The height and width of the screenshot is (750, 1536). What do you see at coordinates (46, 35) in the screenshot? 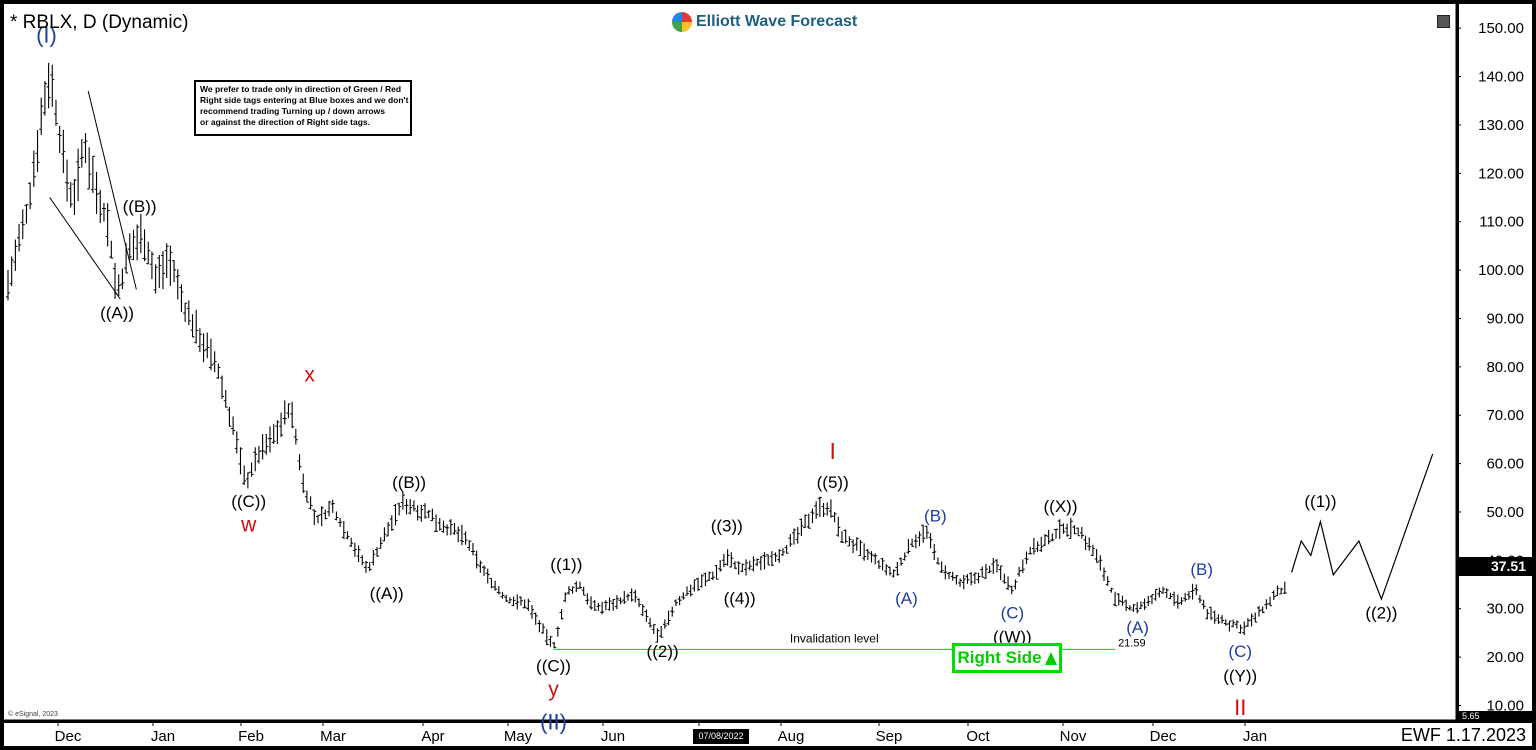
I see `wave-label: (I)` at bounding box center [46, 35].